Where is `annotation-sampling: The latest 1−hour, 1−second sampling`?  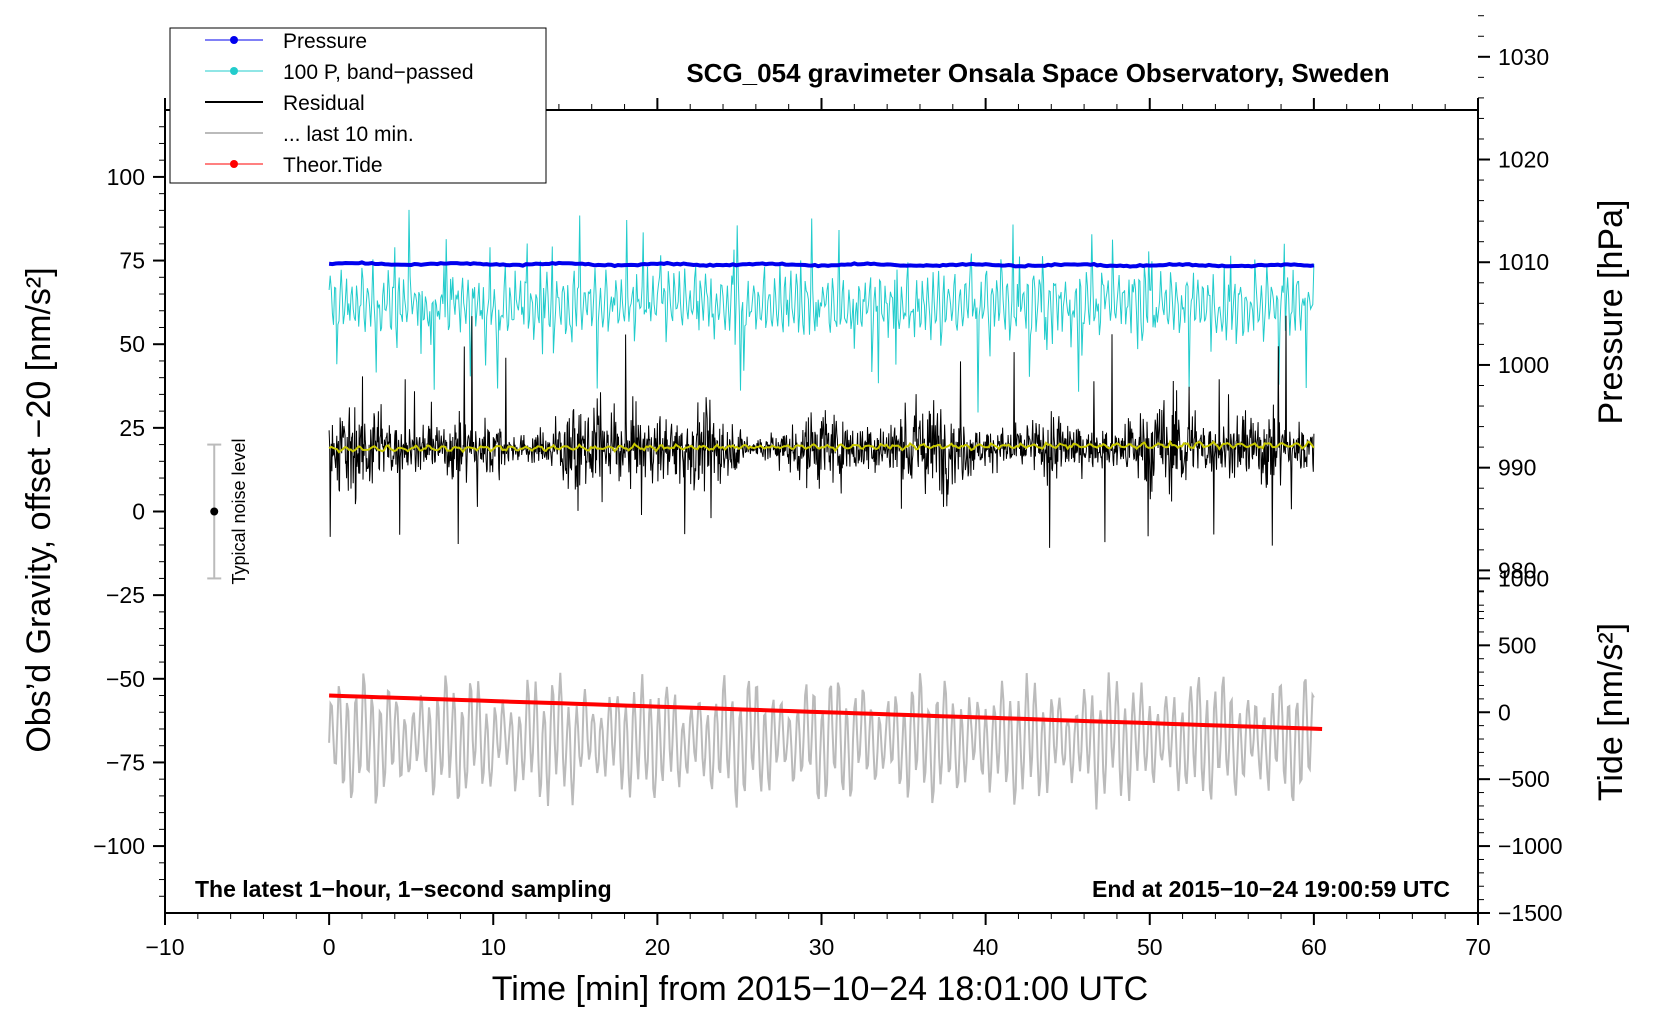
annotation-sampling: The latest 1−hour, 1−second sampling is located at coordinates (403, 889).